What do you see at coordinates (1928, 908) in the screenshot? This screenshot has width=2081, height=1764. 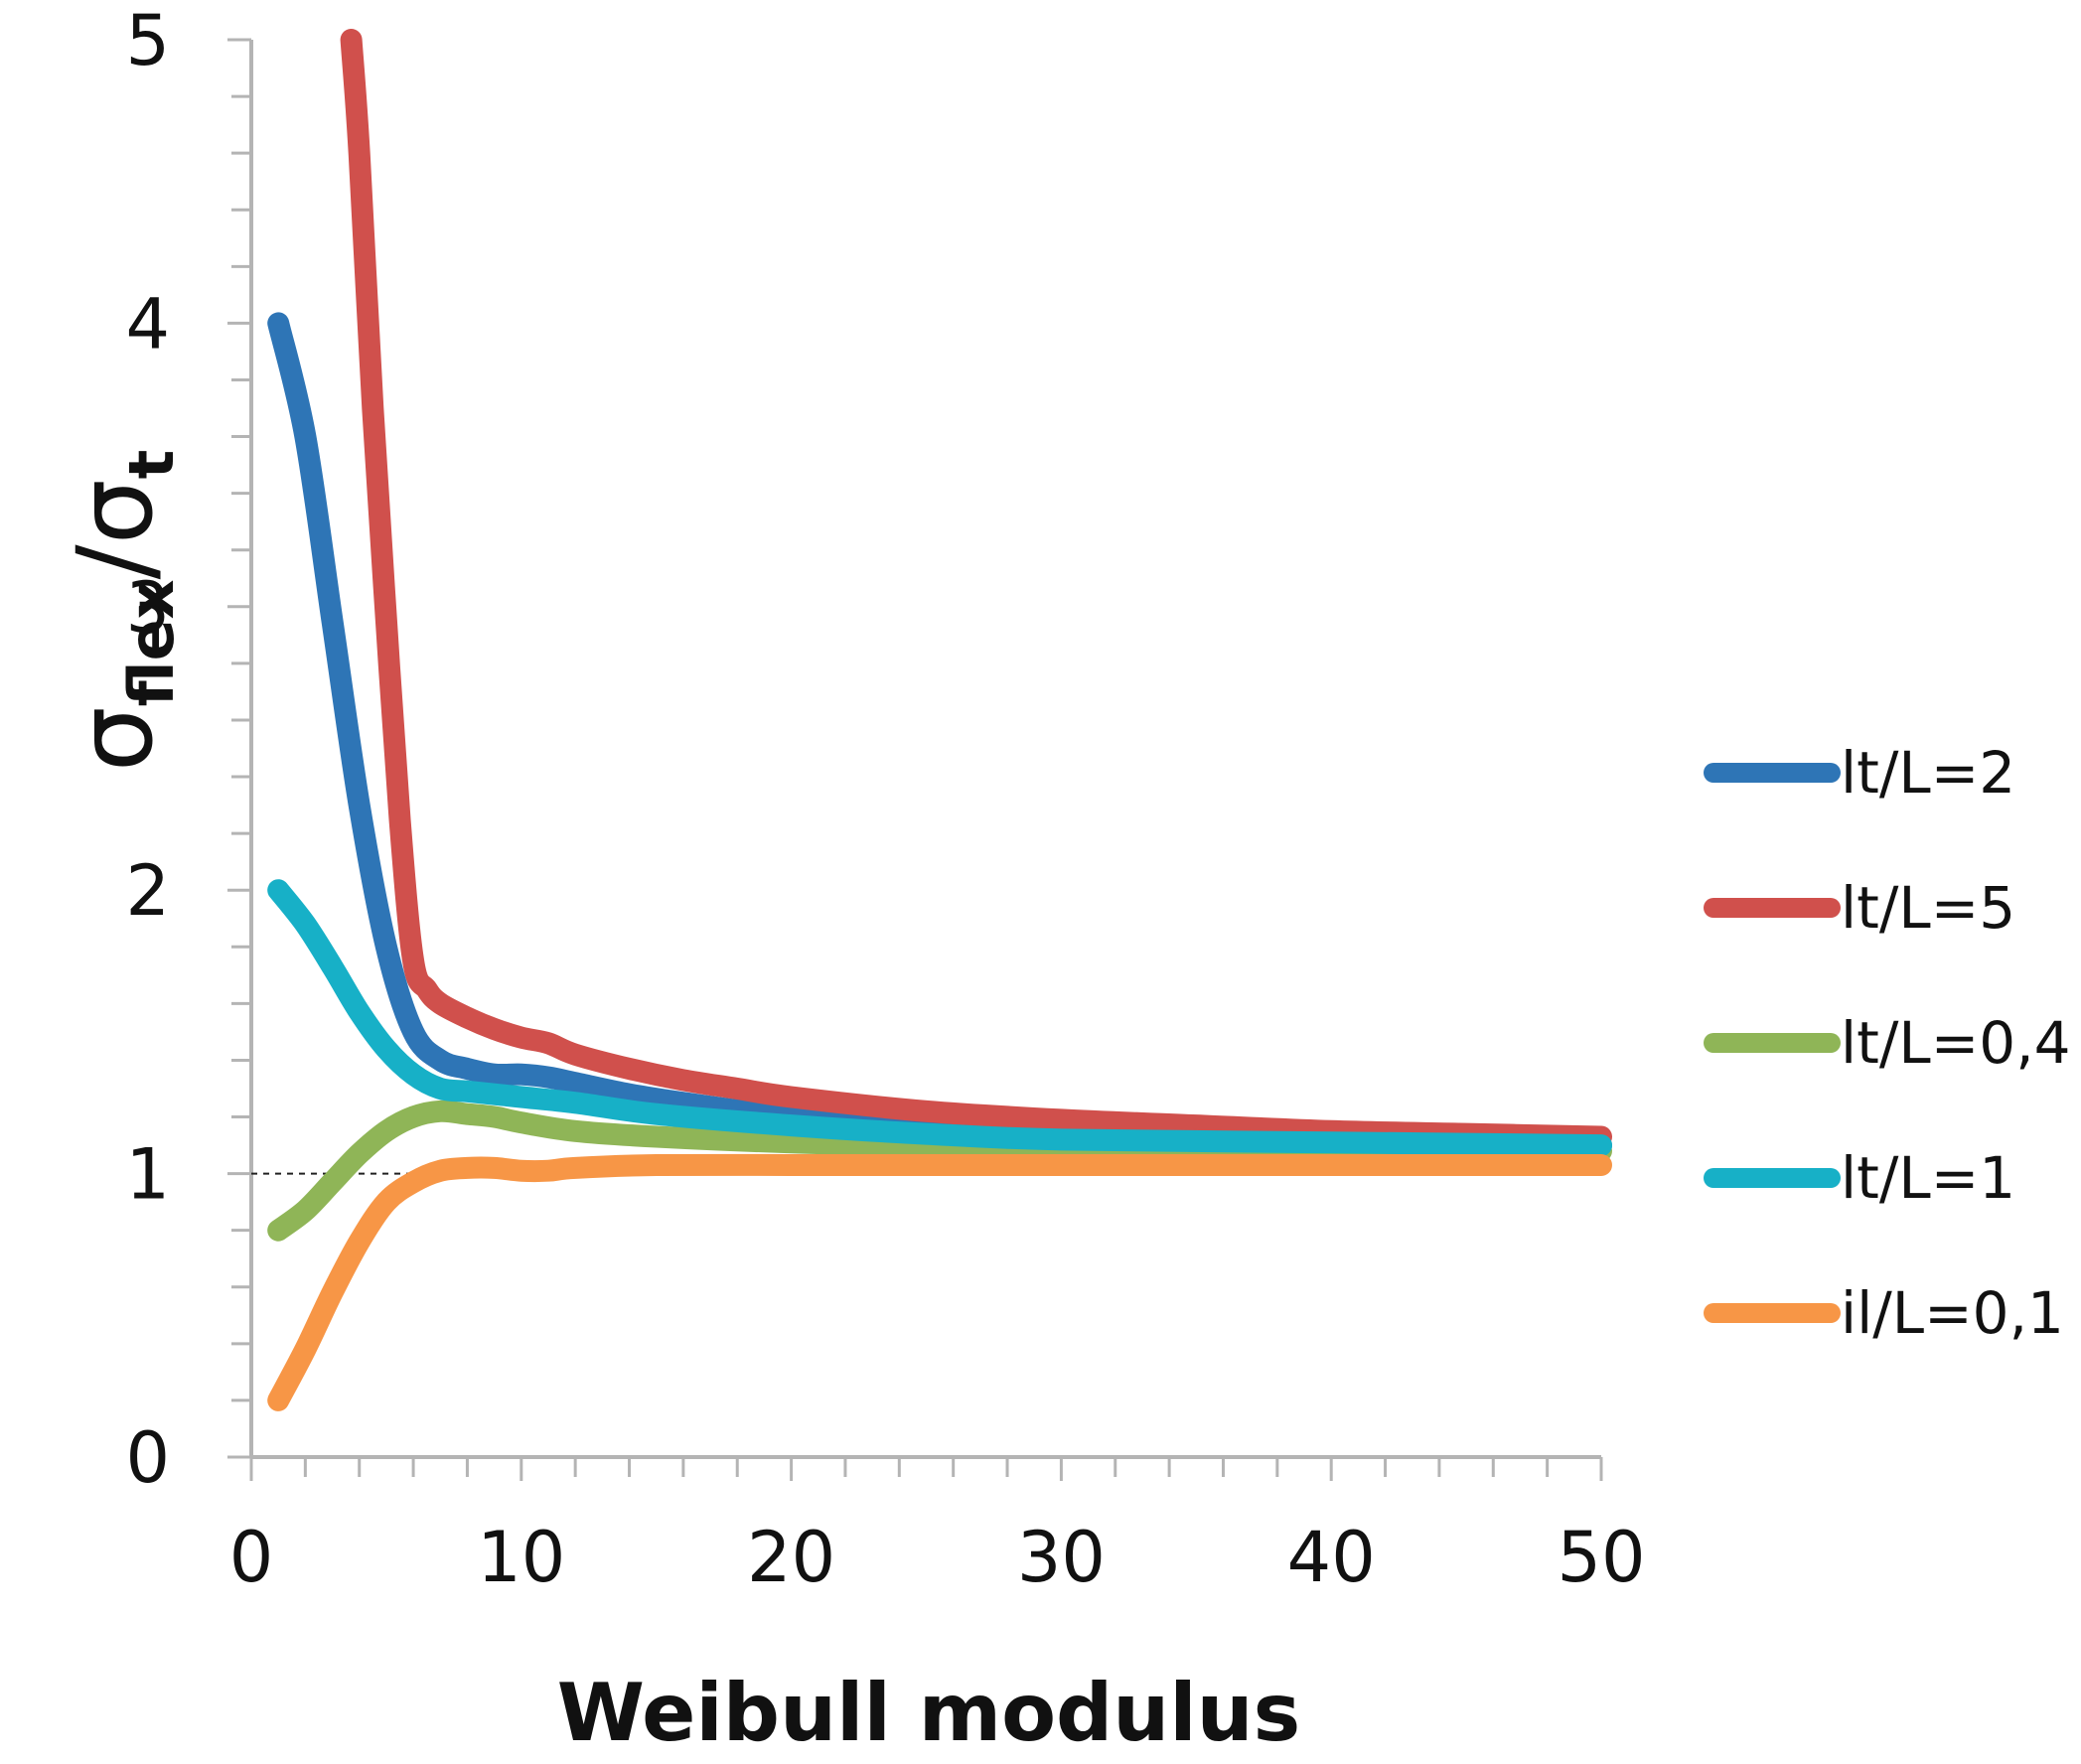 I see `legend-label-2: lt/L=5` at bounding box center [1928, 908].